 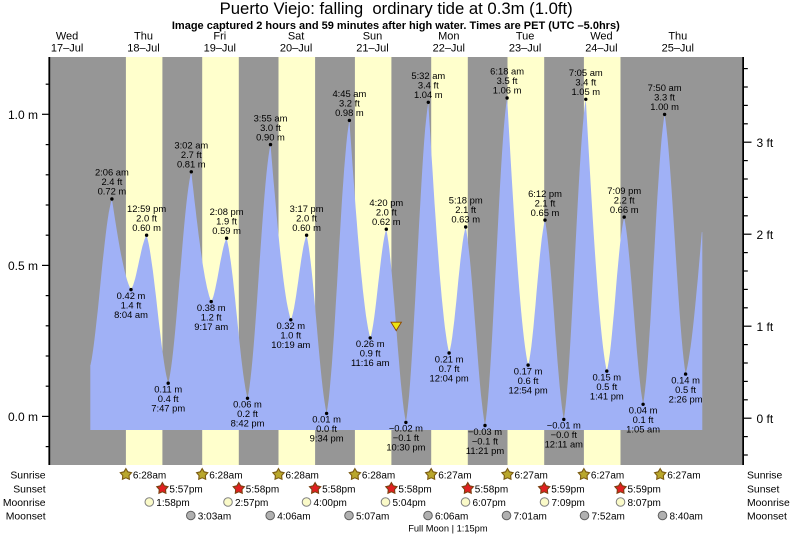 I want to click on svg-text: 0.2 ft, so click(x=247, y=413).